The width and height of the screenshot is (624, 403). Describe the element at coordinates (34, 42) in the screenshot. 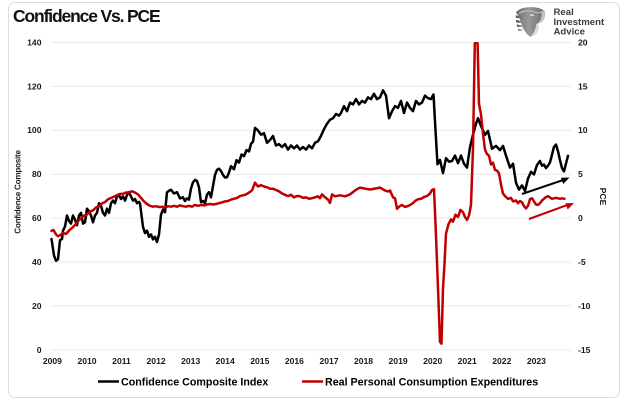

I see `svg-text: 140` at that location.